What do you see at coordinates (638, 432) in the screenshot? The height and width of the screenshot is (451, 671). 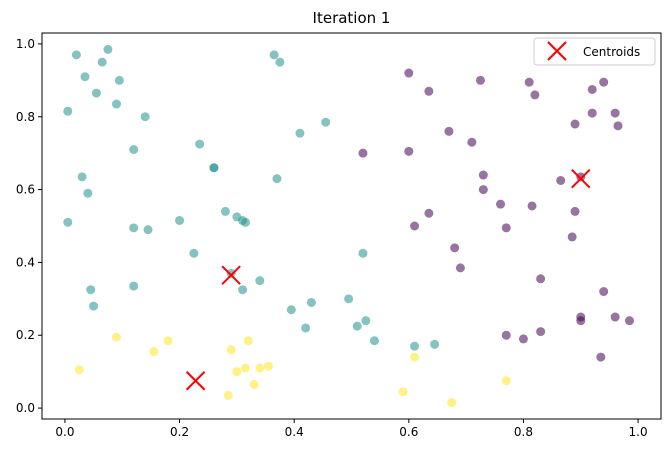 I see `x-tick-label: 1.0` at bounding box center [638, 432].